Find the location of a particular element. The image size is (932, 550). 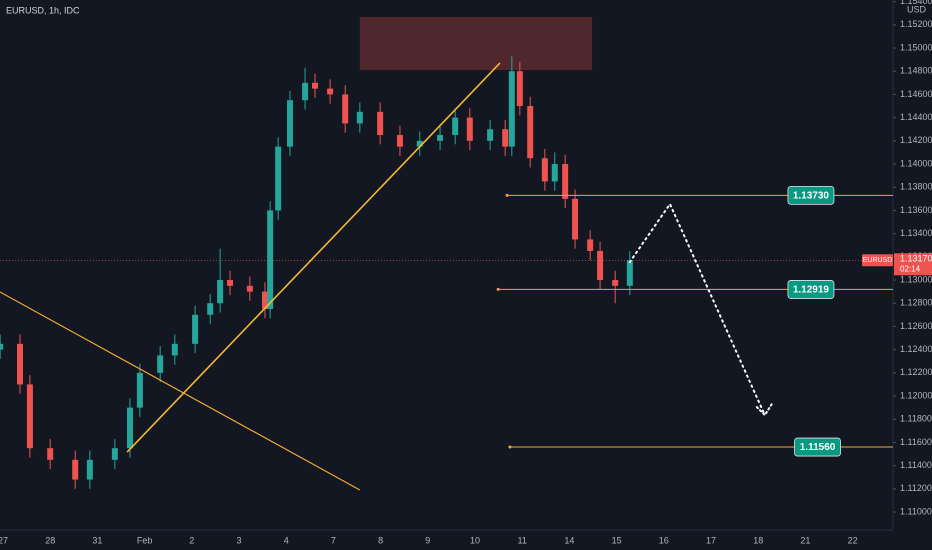

level-label: 1.12919 is located at coordinates (811, 290).